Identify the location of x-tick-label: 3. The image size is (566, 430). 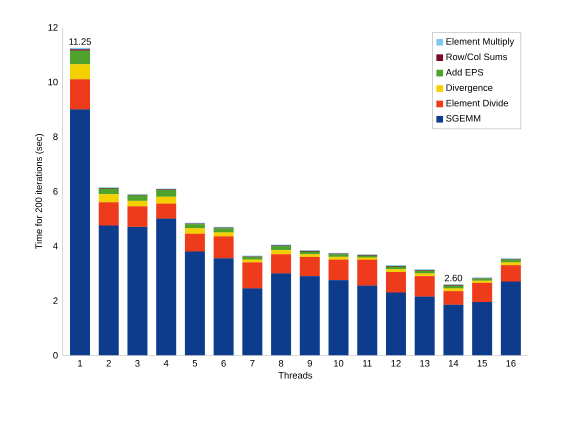
(137, 363).